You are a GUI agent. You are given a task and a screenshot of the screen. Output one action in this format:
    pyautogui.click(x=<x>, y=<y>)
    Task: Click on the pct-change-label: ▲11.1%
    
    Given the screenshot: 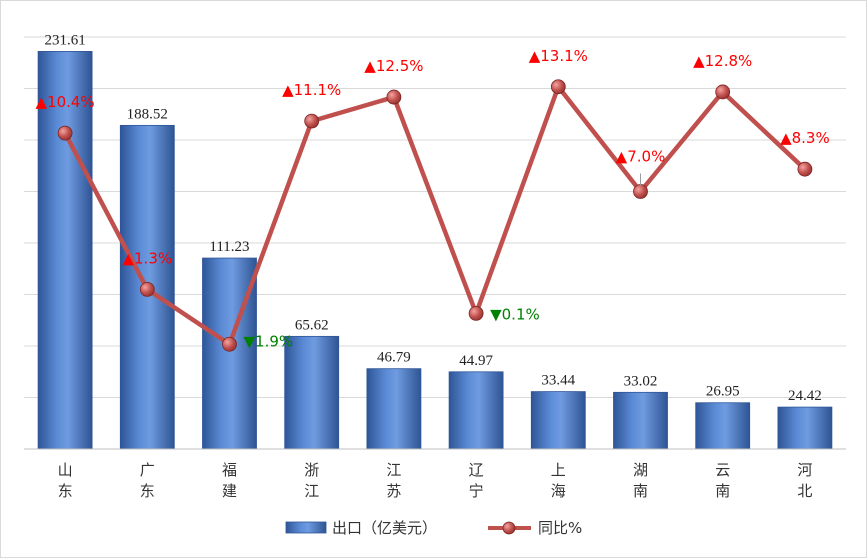 What is the action you would take?
    pyautogui.click(x=311, y=90)
    